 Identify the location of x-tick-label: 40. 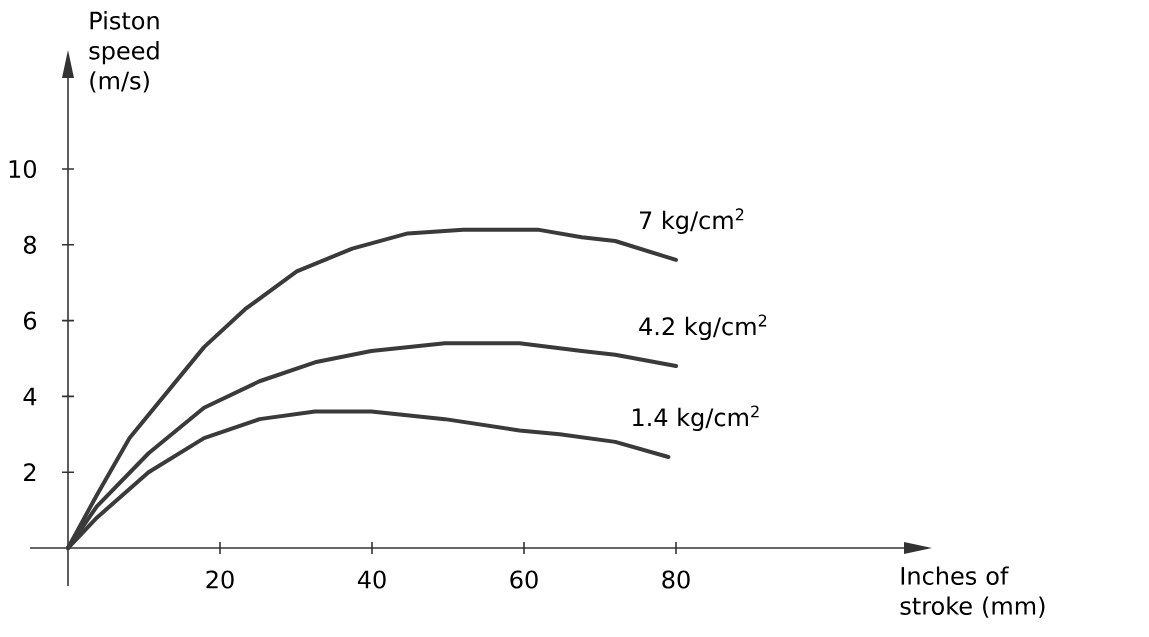
(371, 579).